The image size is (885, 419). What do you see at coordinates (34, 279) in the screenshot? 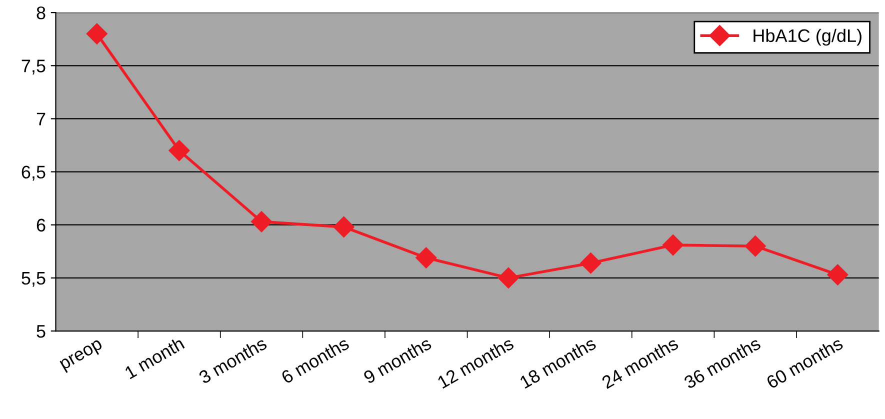
I see `y-tick-label: 5,5` at bounding box center [34, 279].